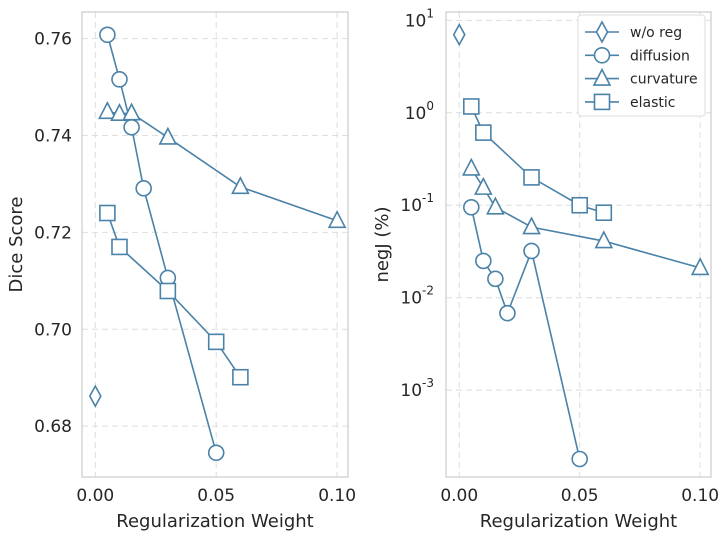  I want to click on y-tick-label-right: 10¹, so click(419, 18).